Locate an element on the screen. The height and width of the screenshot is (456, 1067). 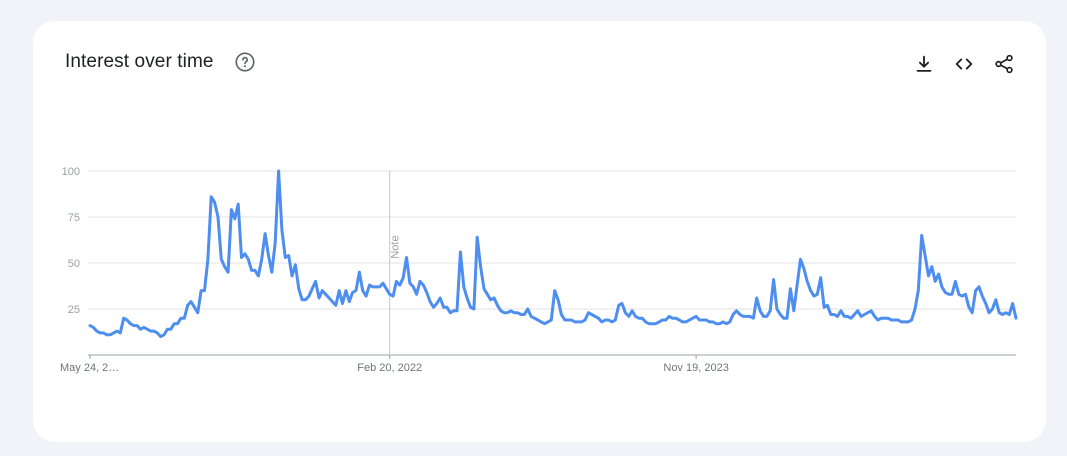
embed-code-icon is located at coordinates (964, 64).